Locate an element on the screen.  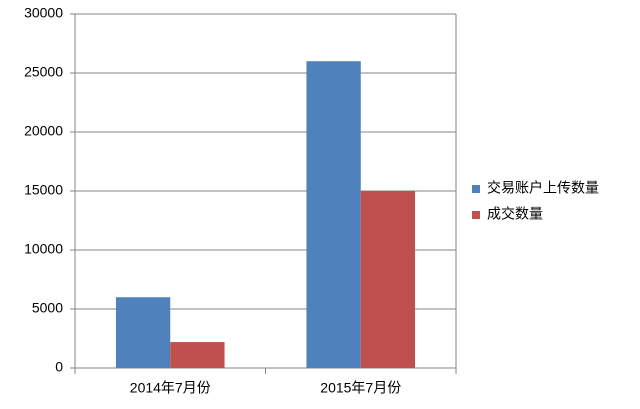
y-tick-label: 30000 is located at coordinates (43, 13).